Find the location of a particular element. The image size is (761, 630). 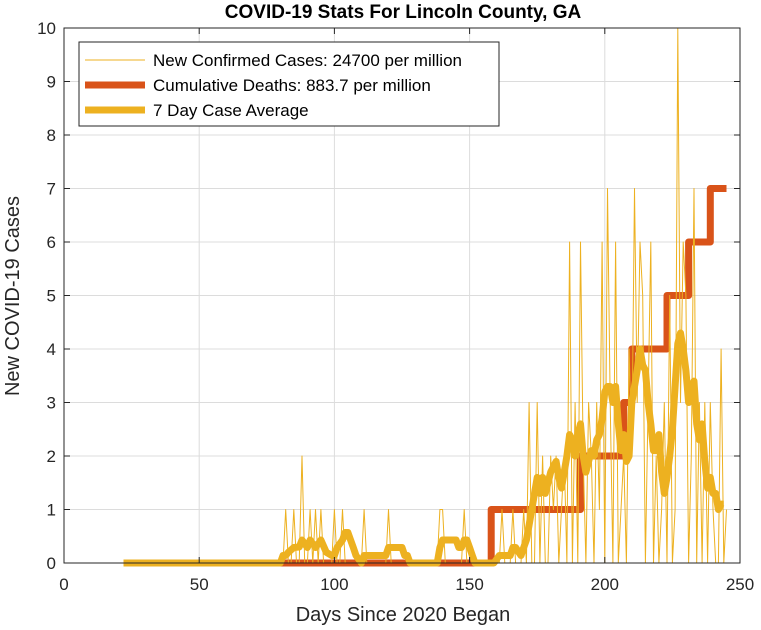

x-tick-label: 50 is located at coordinates (199, 584).